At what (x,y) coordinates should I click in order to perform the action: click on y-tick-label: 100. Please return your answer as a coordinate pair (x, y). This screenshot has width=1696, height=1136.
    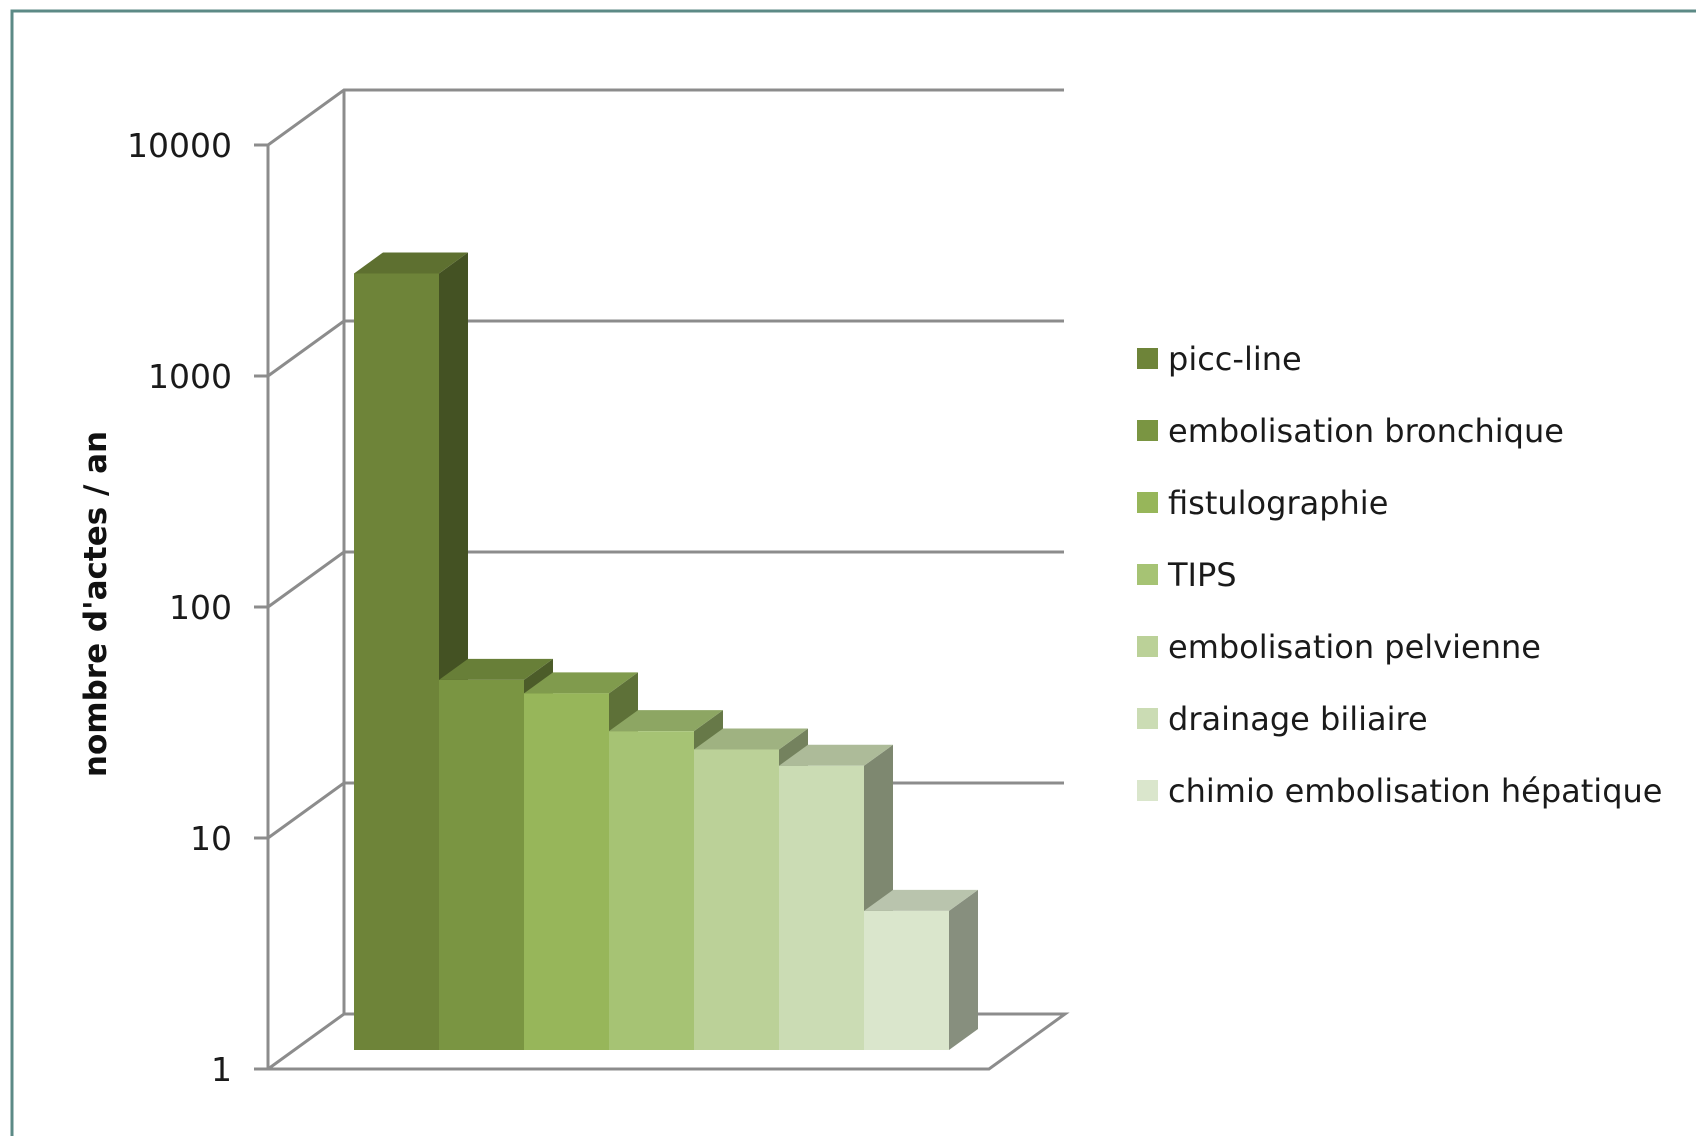
    Looking at the image, I should click on (200, 607).